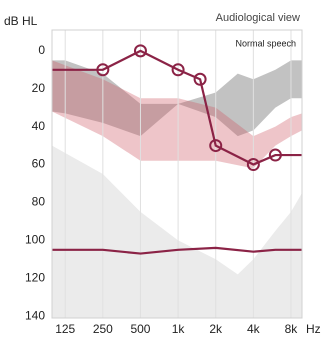  Describe the element at coordinates (39, 88) in the screenshot. I see `y-tick-label: 20` at that location.